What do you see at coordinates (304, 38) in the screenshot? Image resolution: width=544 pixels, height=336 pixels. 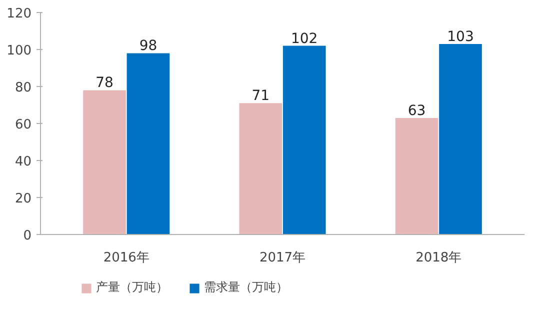 I see `data-label: 102` at bounding box center [304, 38].